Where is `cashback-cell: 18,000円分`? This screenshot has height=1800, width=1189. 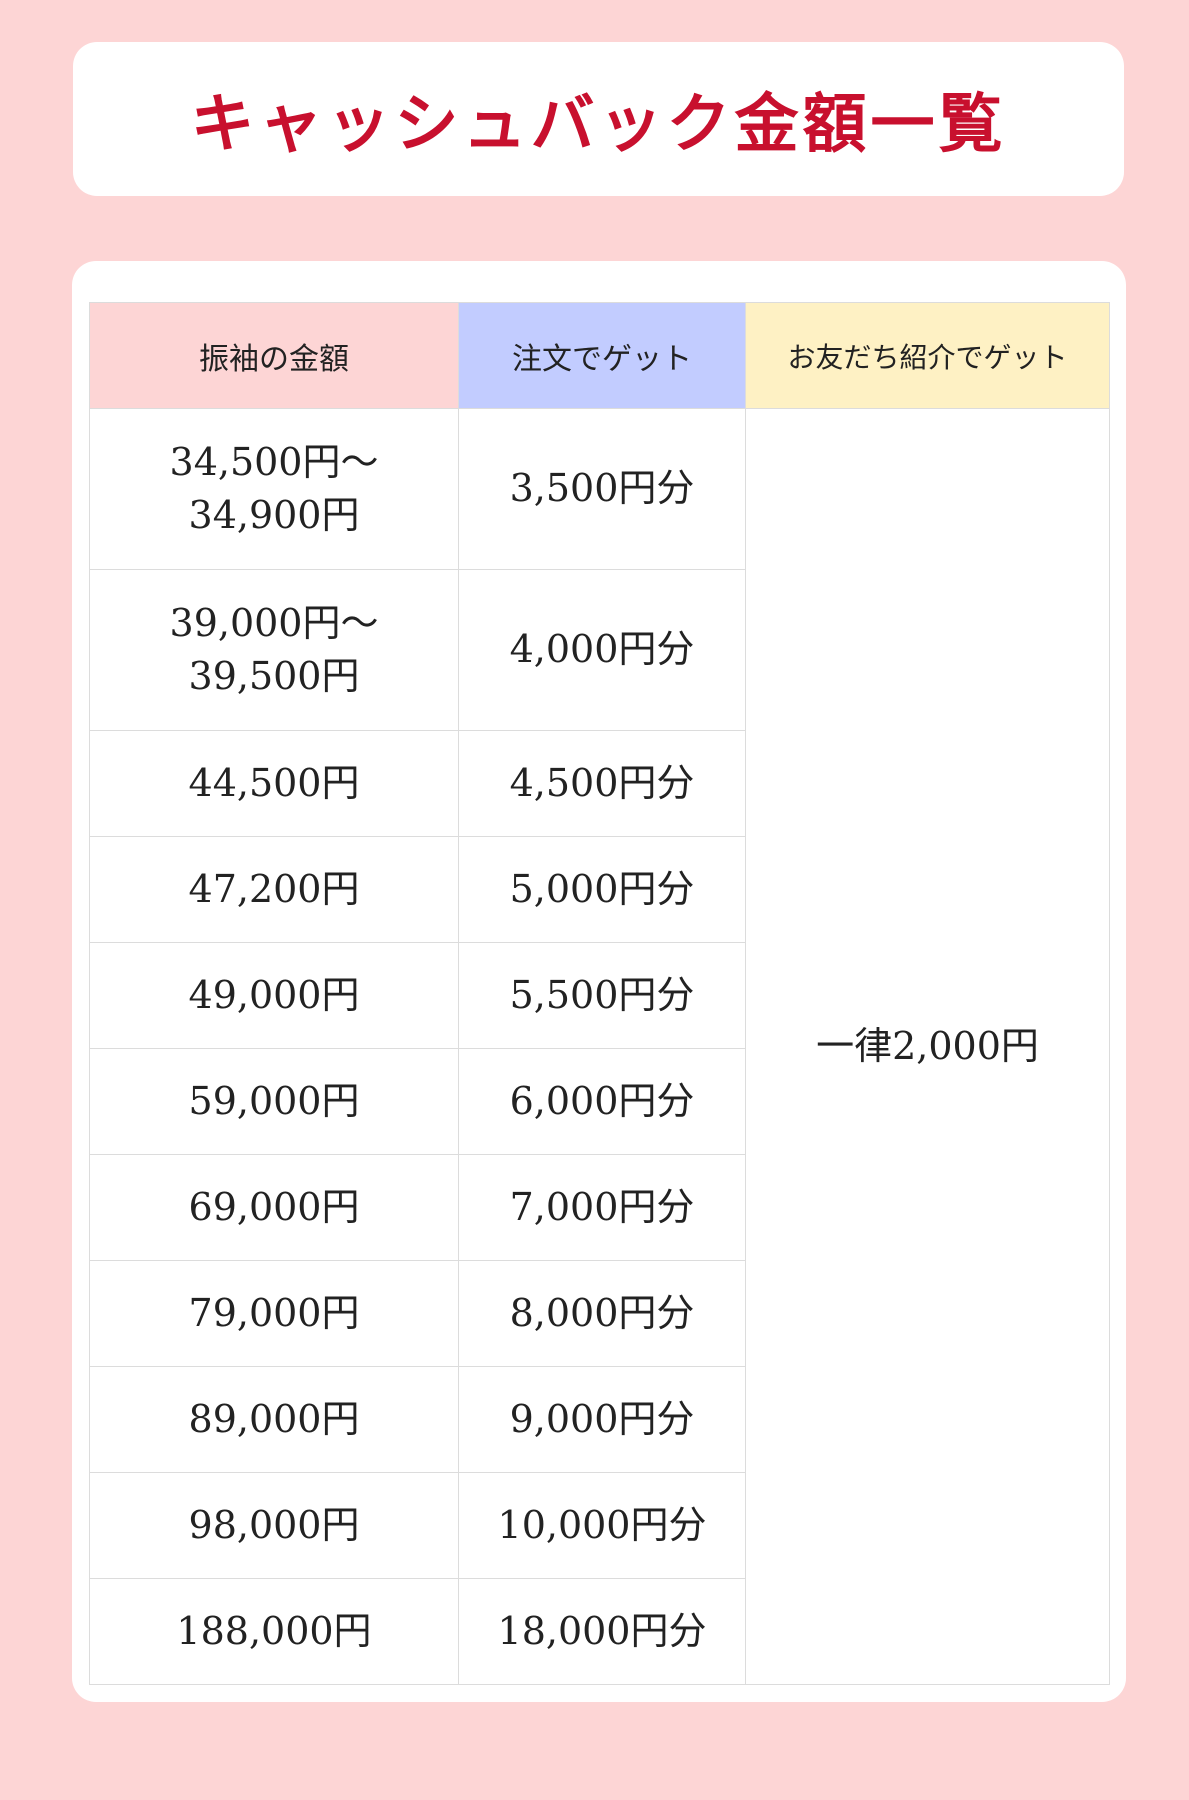 cashback-cell: 18,000円分 is located at coordinates (602, 1631).